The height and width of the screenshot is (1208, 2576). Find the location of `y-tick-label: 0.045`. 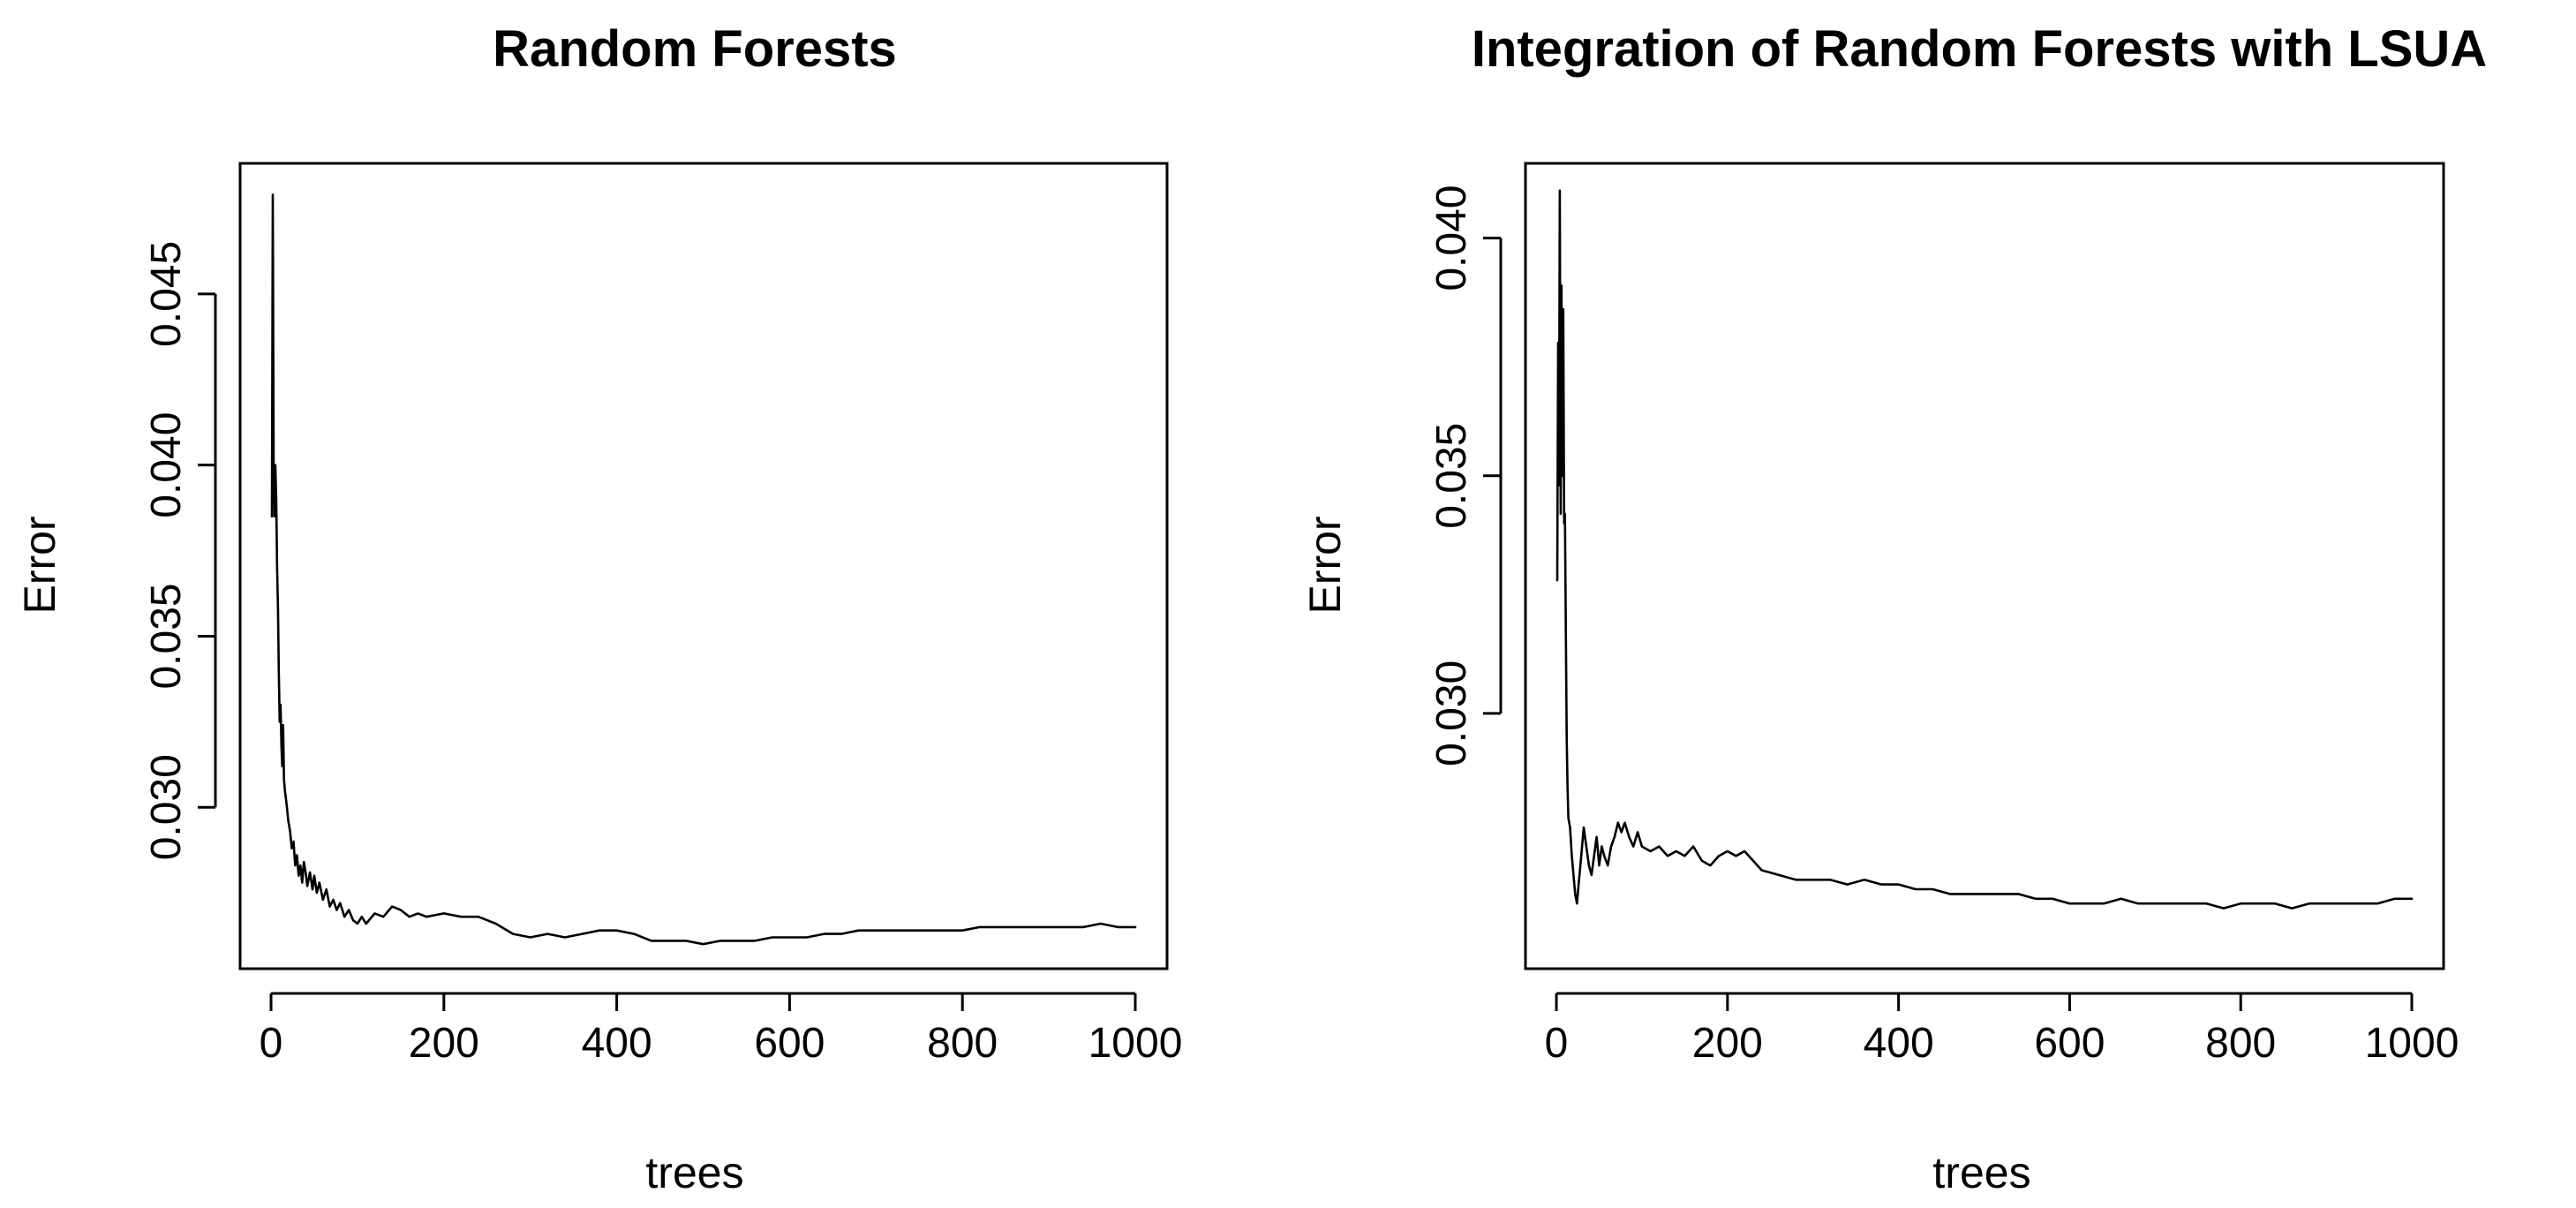

y-tick-label: 0.045 is located at coordinates (166, 294).